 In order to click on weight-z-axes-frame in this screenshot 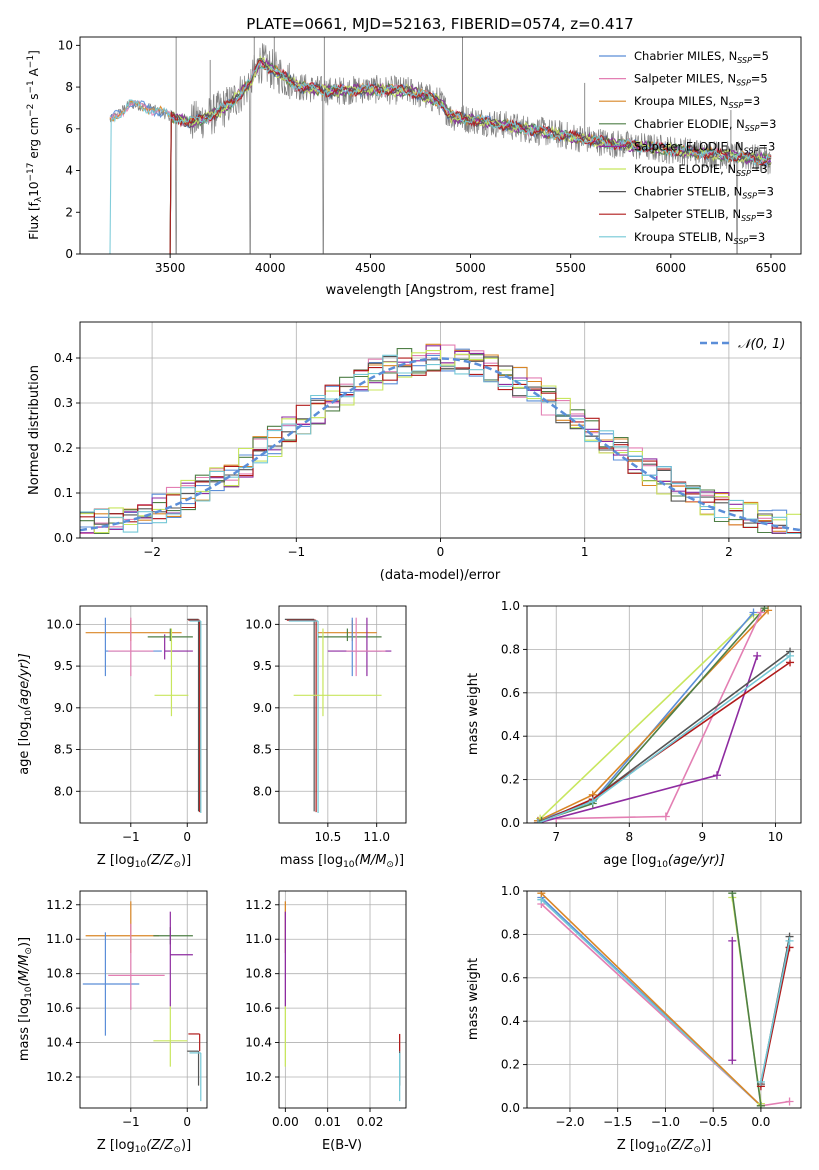, I will do `click(664, 999)`.